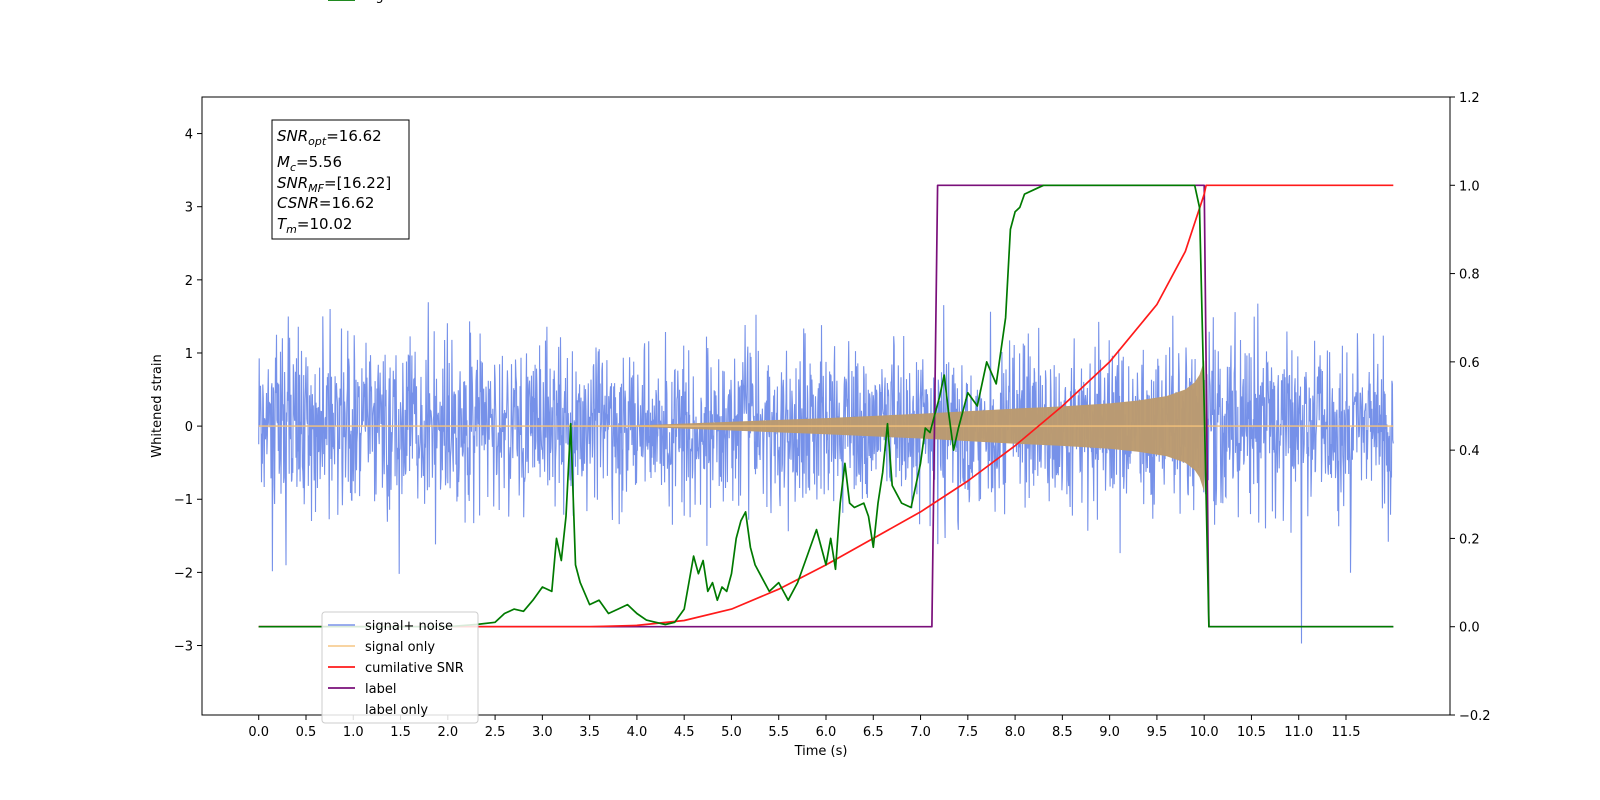  I want to click on y-right-tick-label: 1.0, so click(1469, 186).